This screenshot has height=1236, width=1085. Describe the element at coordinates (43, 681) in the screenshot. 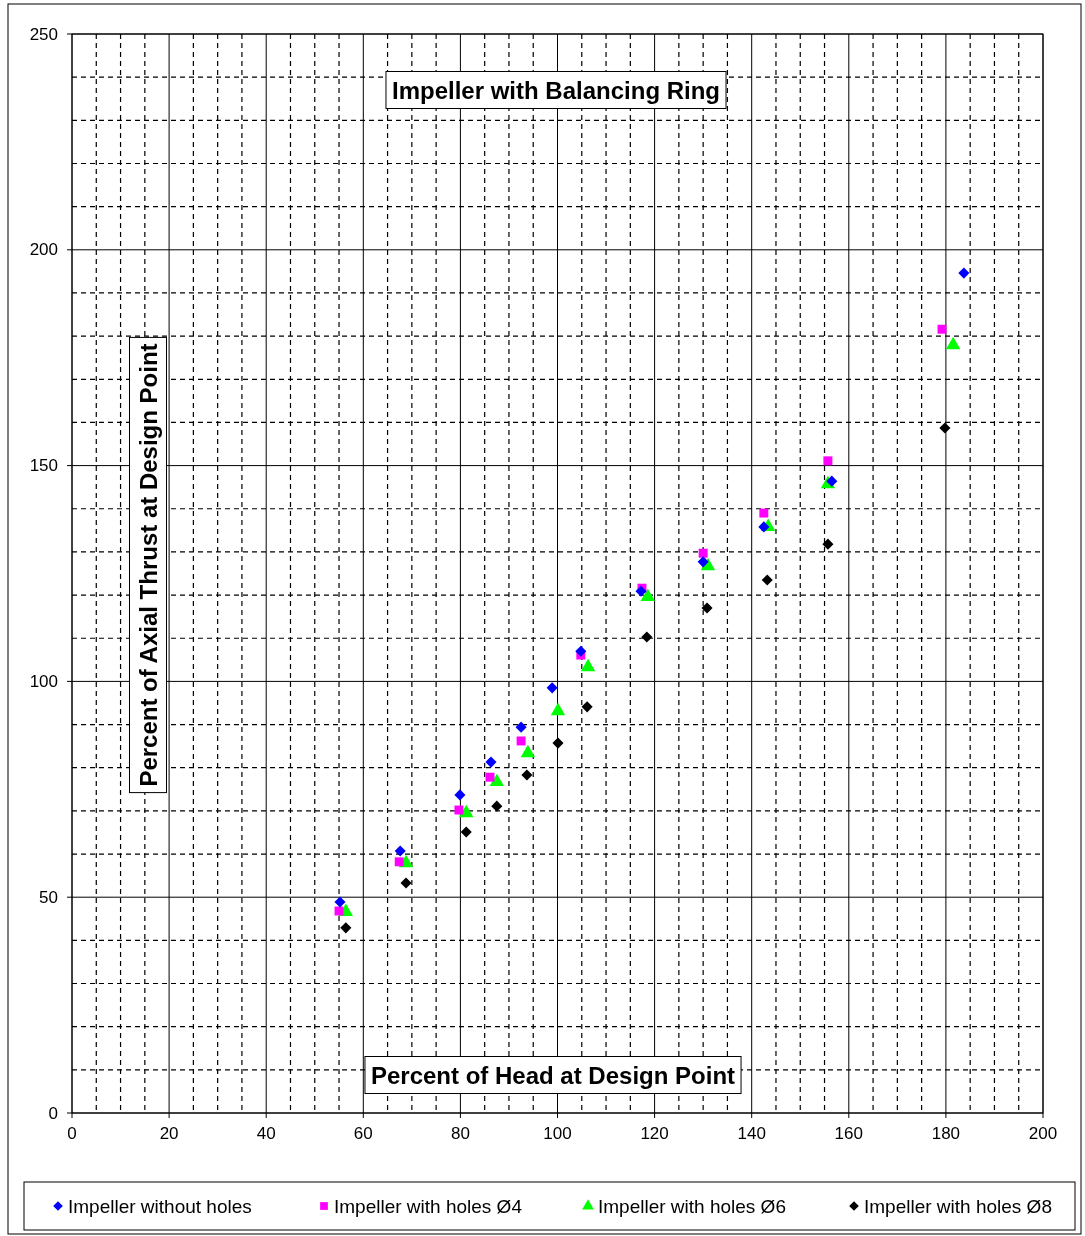

I see `y-tick-label: 100` at that location.